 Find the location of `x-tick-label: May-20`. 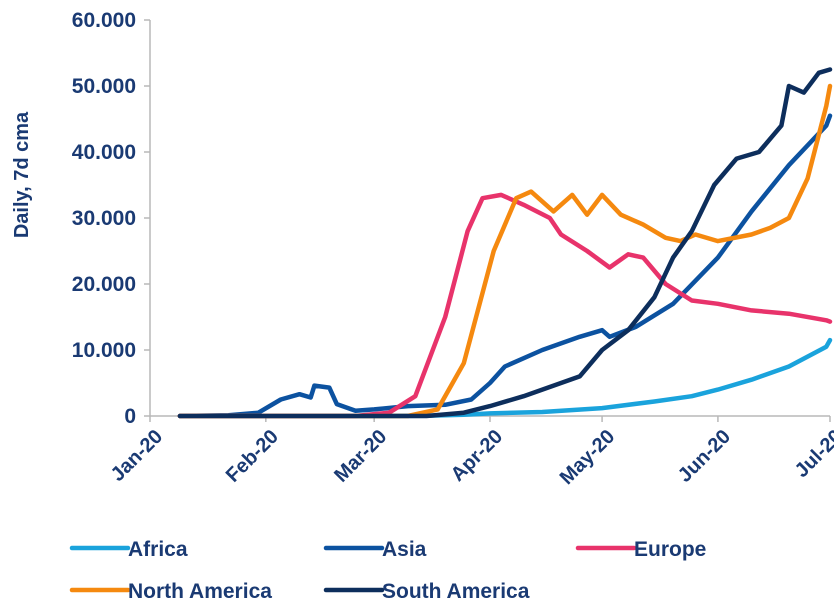

x-tick-label: May-20 is located at coordinates (588, 458).